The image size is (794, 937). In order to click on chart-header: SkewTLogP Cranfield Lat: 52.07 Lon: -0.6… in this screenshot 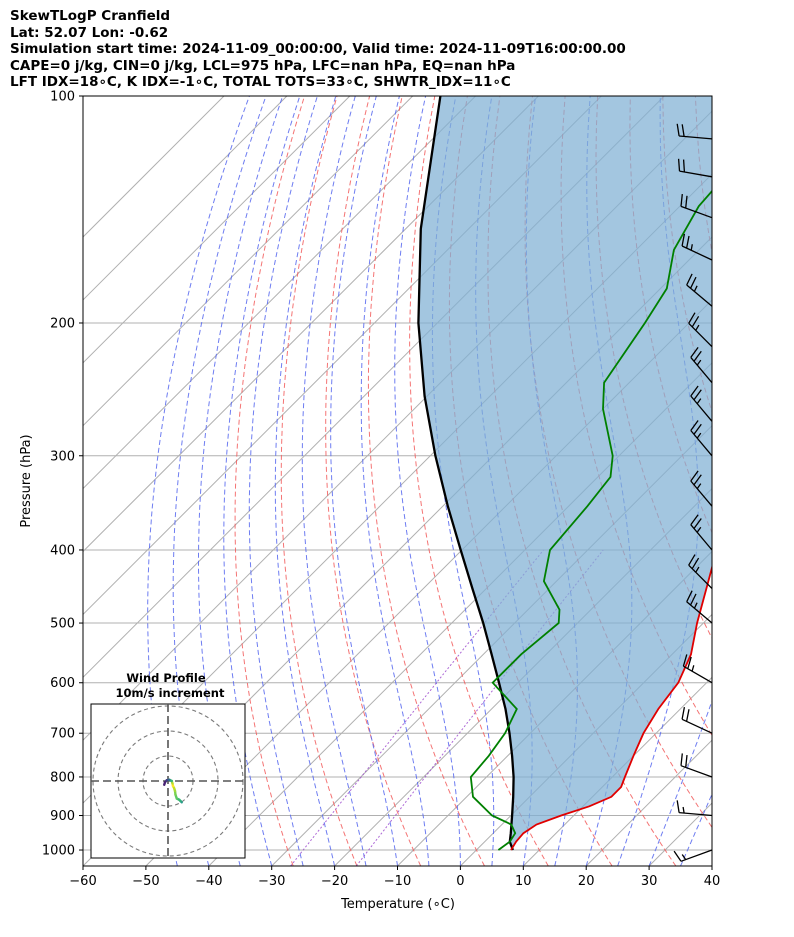, I will do `click(318, 49)`.